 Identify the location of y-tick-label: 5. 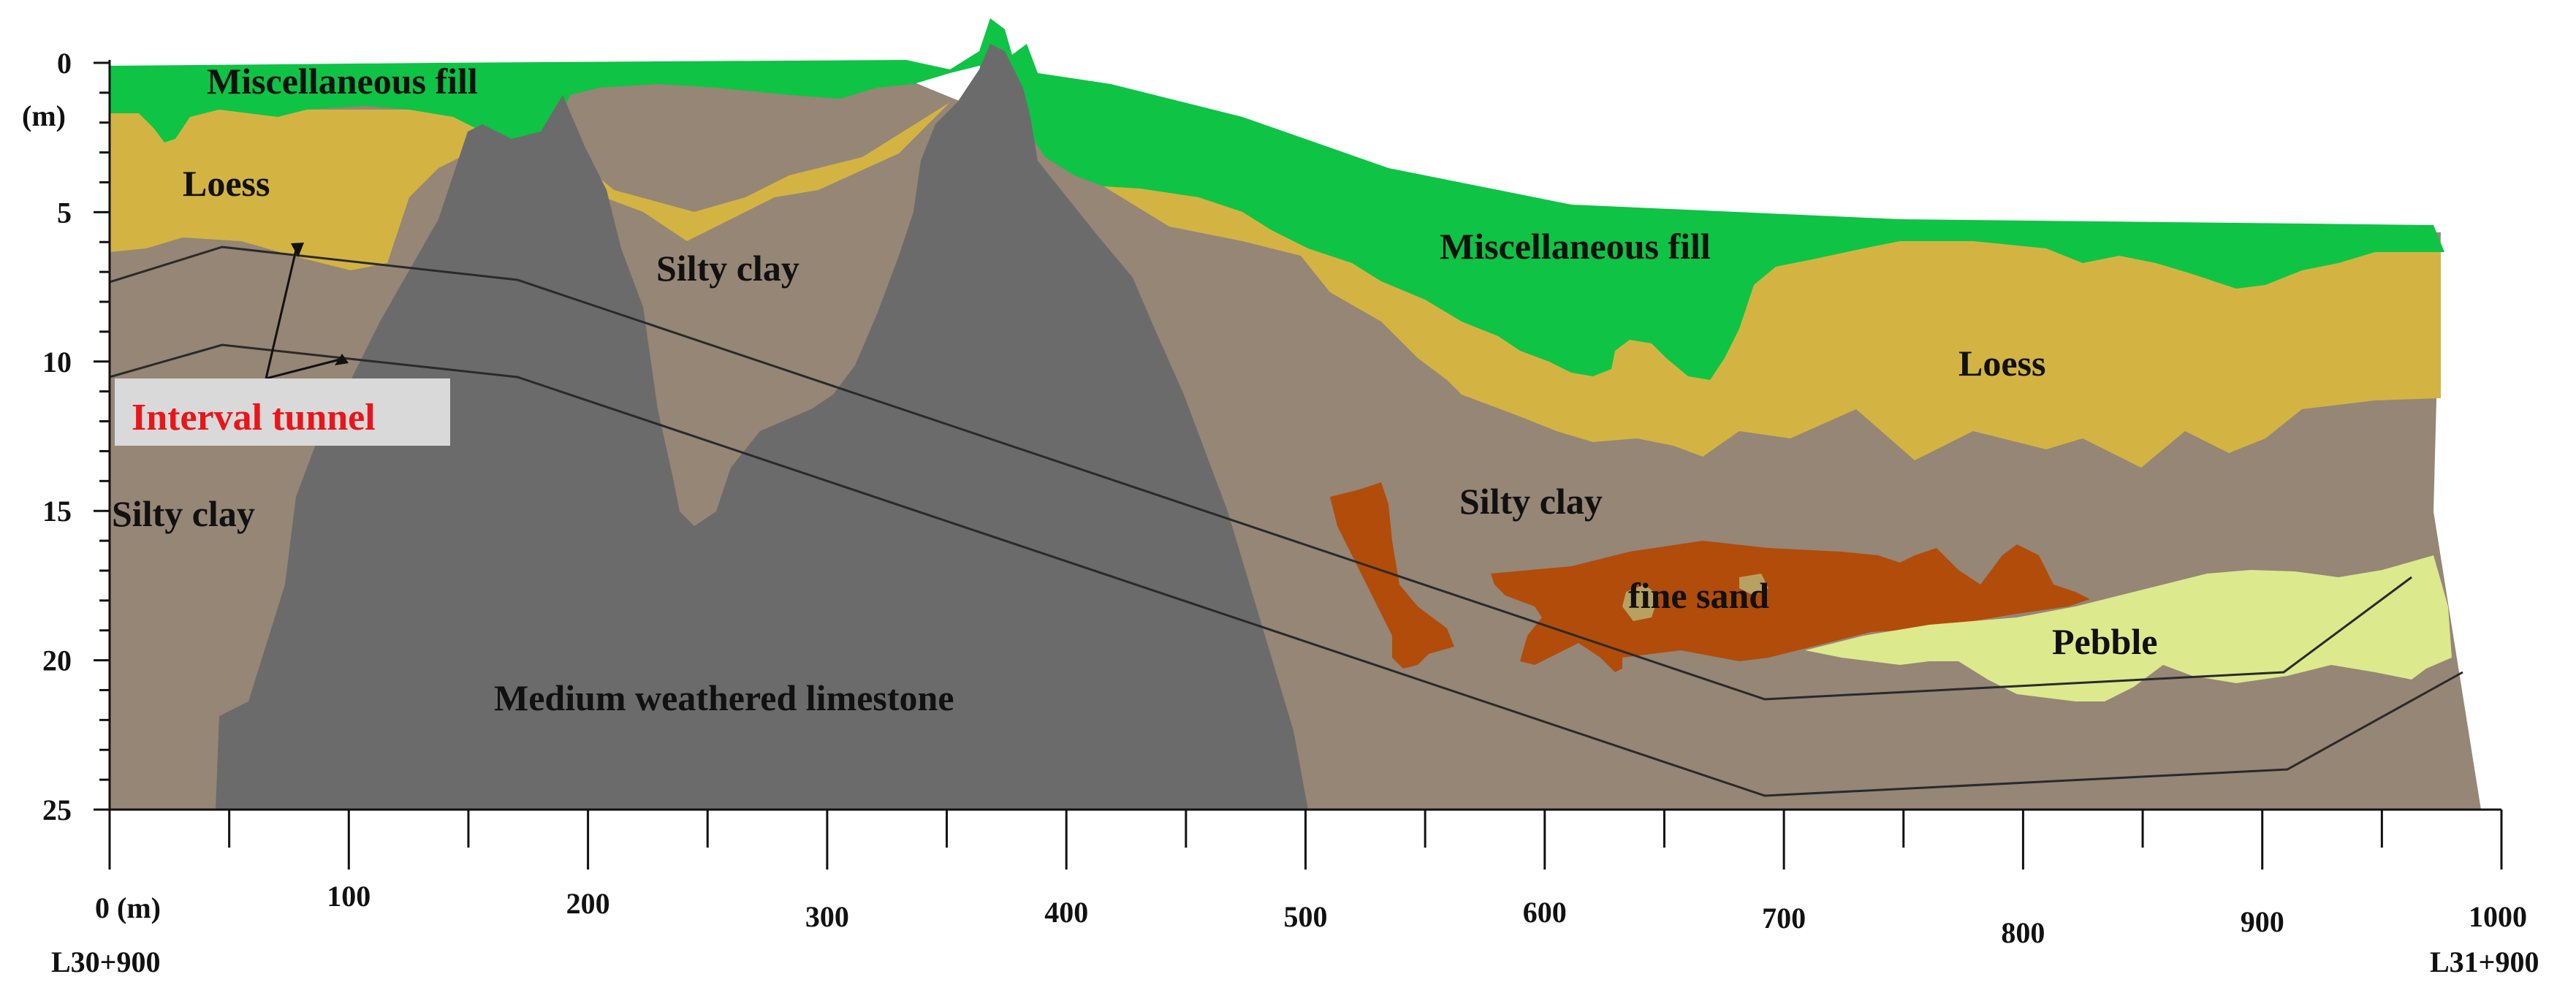
(64, 212).